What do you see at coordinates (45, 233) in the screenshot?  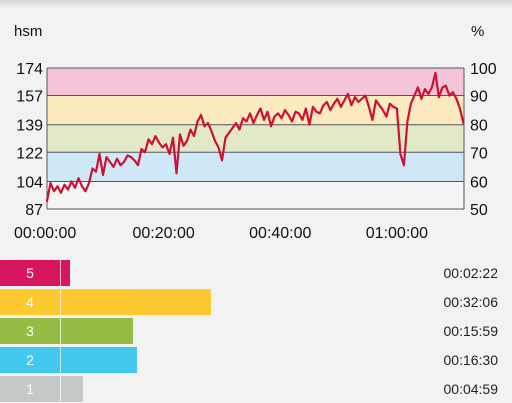 I see `x-tick-label: 00:00:00` at bounding box center [45, 233].